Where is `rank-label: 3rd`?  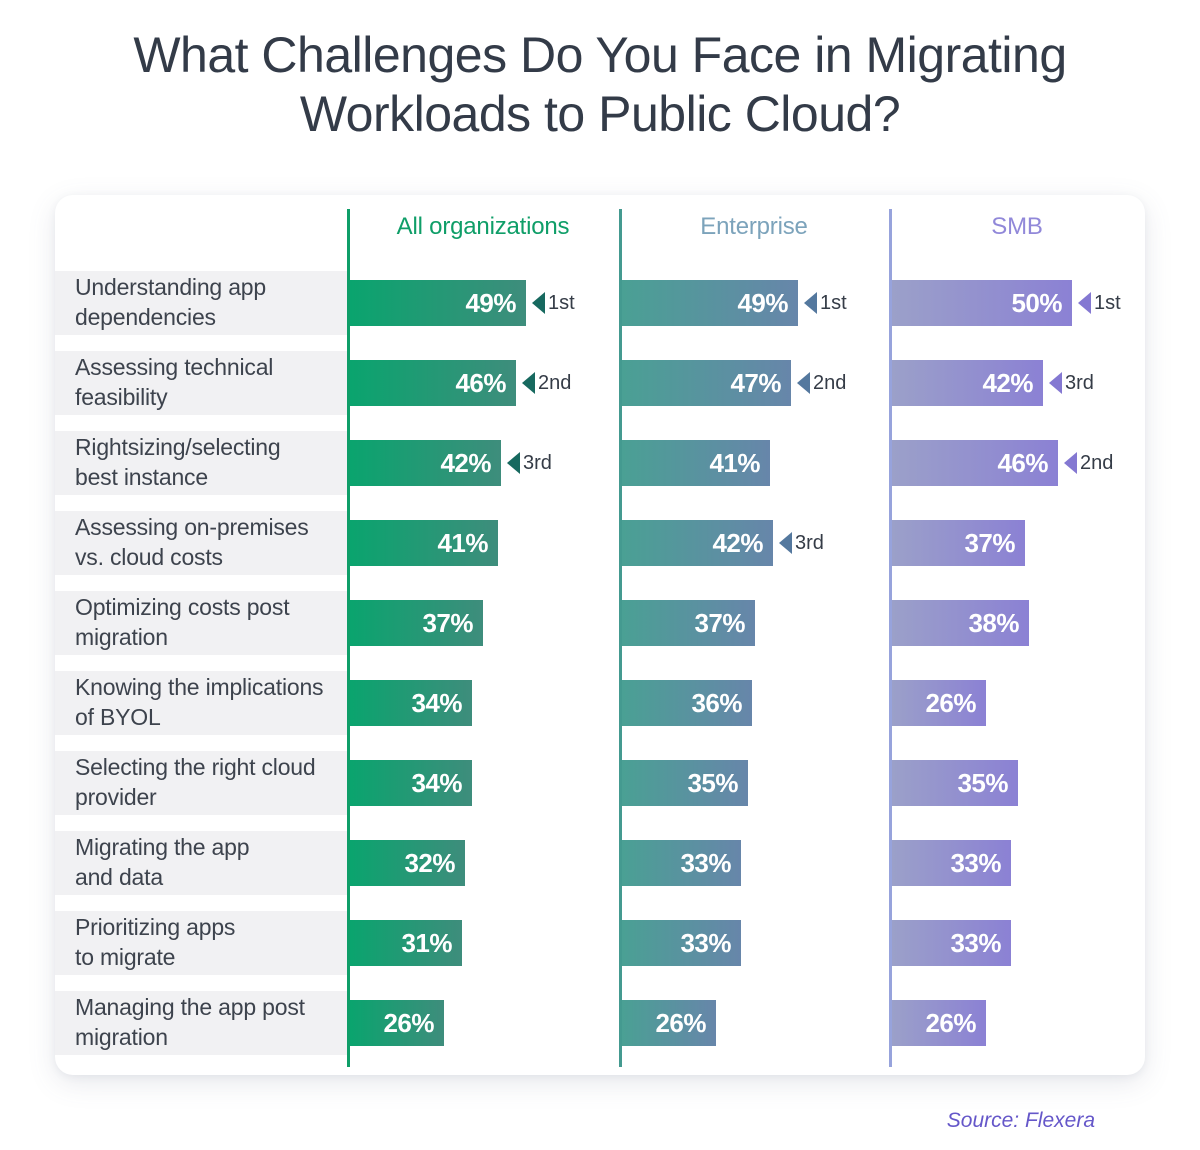
rank-label: 3rd is located at coordinates (1079, 382).